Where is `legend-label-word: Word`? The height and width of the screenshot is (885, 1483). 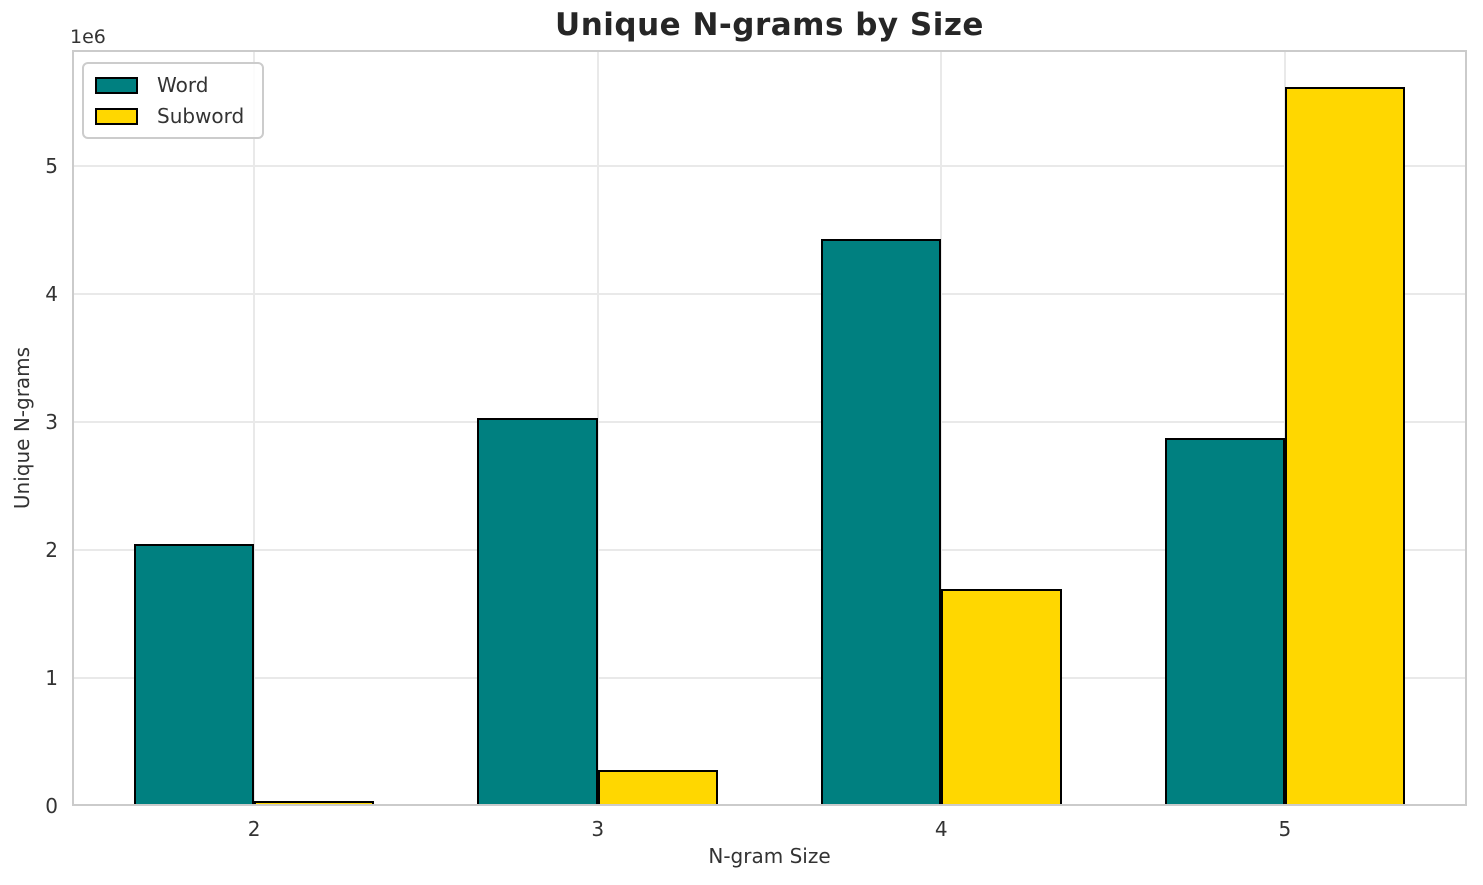 legend-label-word: Word is located at coordinates (183, 85).